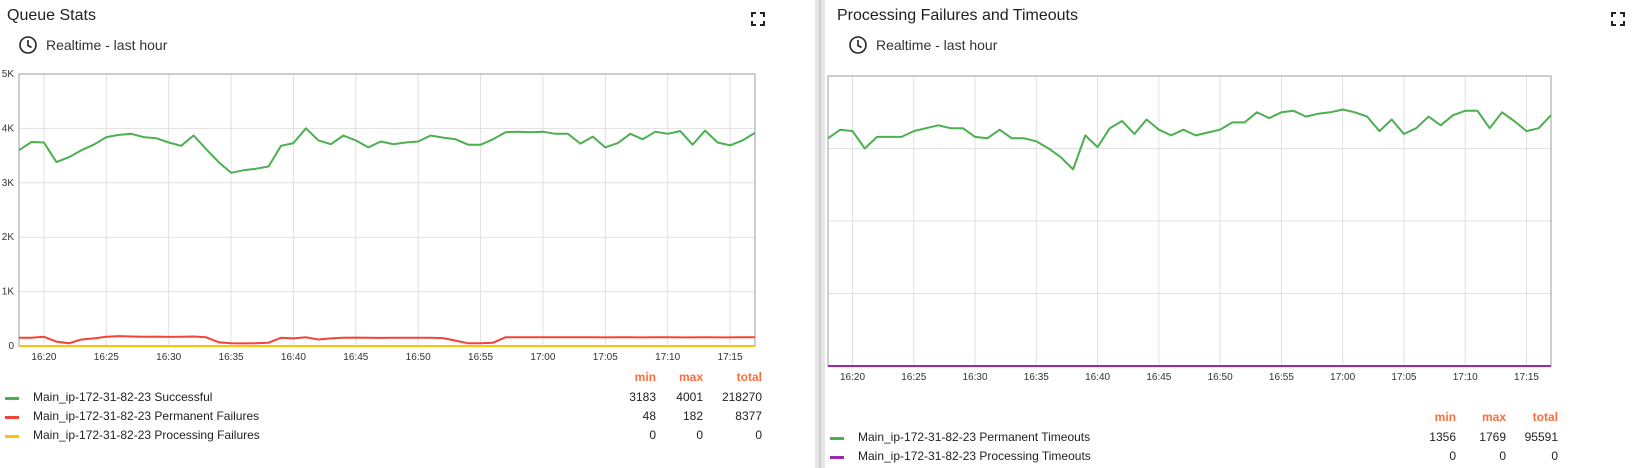  What do you see at coordinates (146, 435) in the screenshot?
I see `legend-series-name: Main_ip-172-31-82-23 Processing Failures` at bounding box center [146, 435].